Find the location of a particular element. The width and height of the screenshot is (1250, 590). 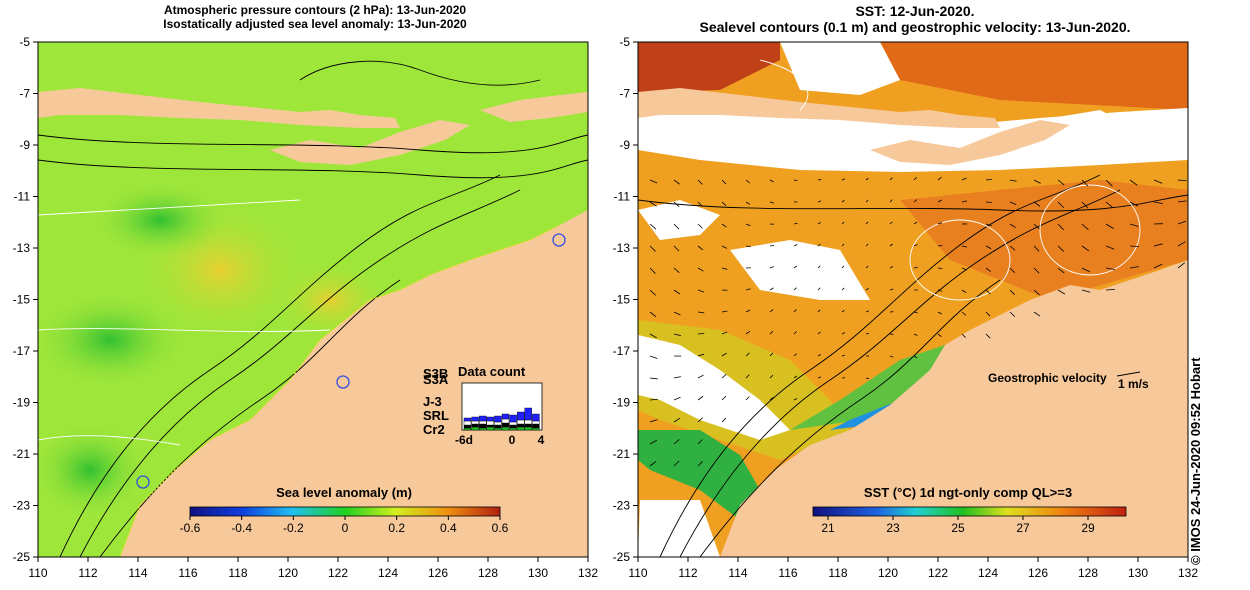

sst-colorbar-ticks: 21 23 25 27 29 is located at coordinates (958, 525).